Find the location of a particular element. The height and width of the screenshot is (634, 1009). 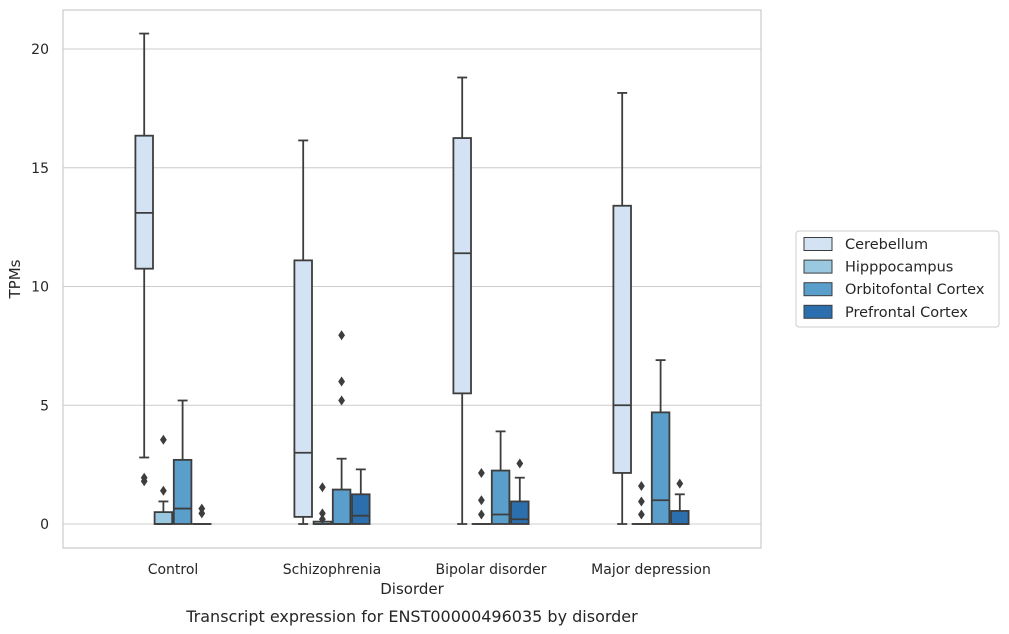

y-tick-label: 15 is located at coordinates (40, 169).